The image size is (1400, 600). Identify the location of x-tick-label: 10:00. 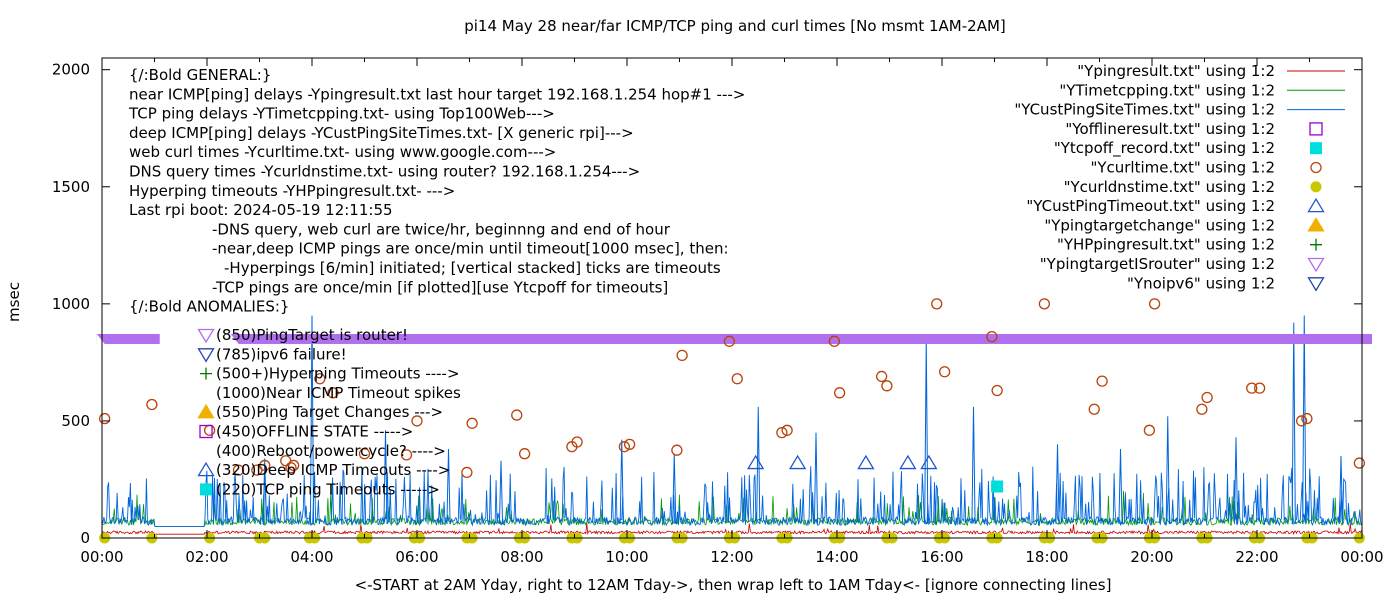
(626, 557).